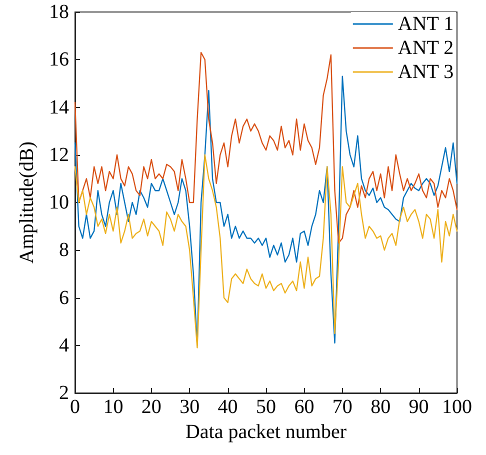 This screenshot has height=455, width=486. I want to click on y-tick-label: 14, so click(59, 107).